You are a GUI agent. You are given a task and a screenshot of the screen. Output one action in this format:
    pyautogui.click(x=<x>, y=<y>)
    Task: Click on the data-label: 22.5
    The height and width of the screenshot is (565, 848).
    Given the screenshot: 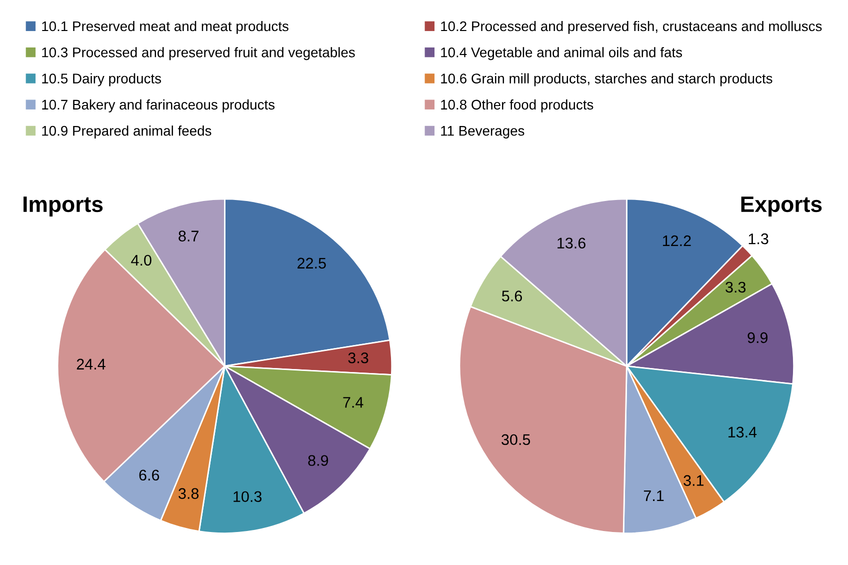 What is the action you would take?
    pyautogui.click(x=312, y=263)
    